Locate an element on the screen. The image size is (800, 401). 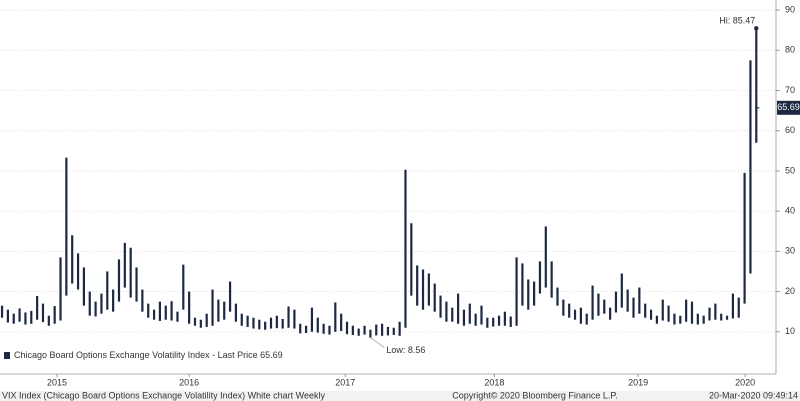
x-tick-label: 2019 is located at coordinates (638, 382).